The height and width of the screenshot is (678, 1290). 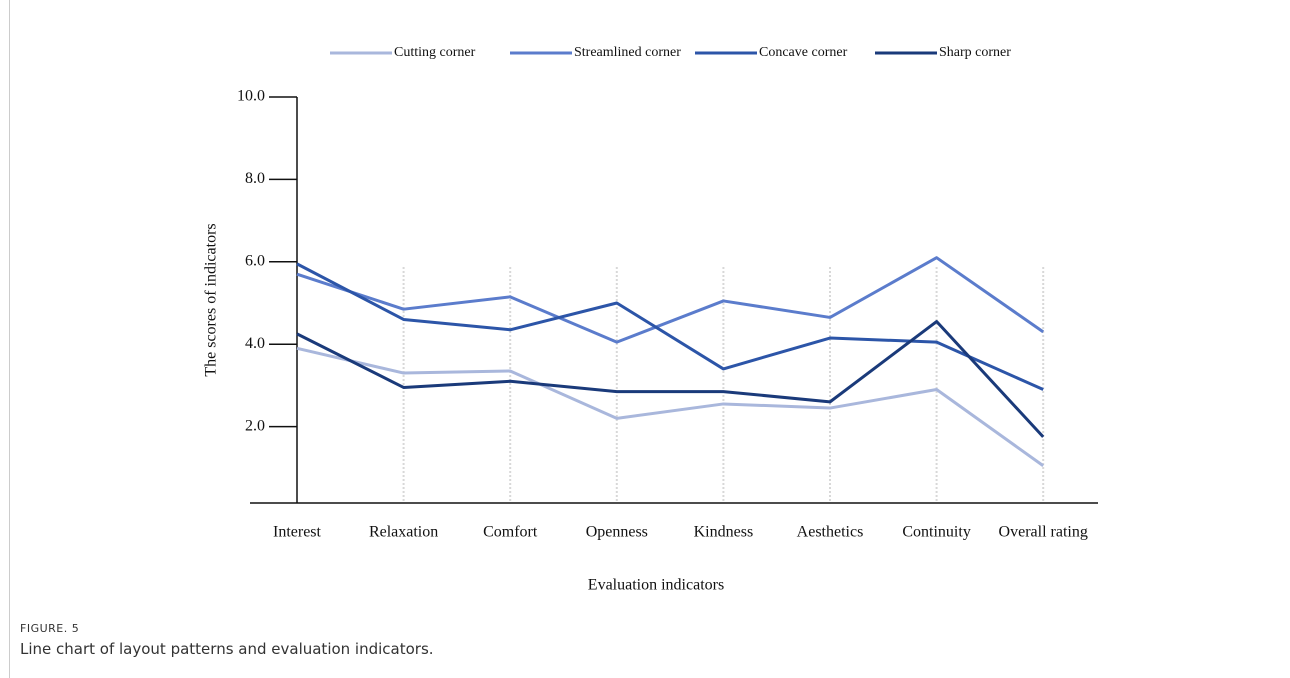 I want to click on x-tick-label: Interest, so click(x=297, y=532).